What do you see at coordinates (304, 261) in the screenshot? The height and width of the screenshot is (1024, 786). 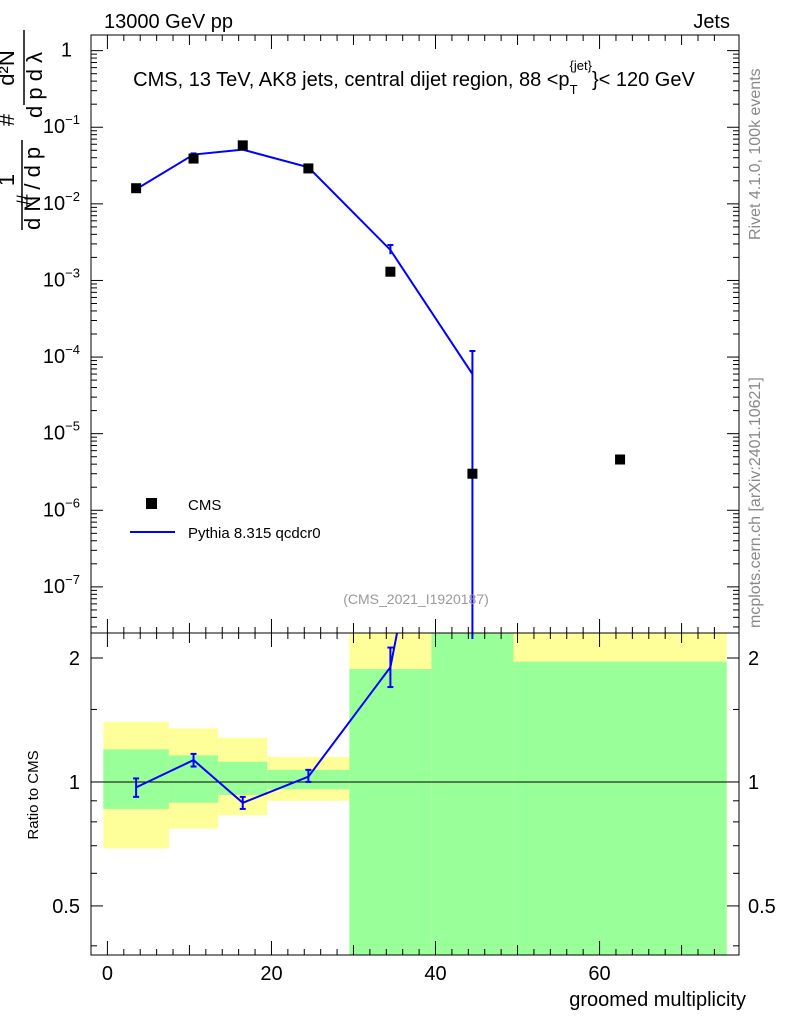 I see `pythia-line` at bounding box center [304, 261].